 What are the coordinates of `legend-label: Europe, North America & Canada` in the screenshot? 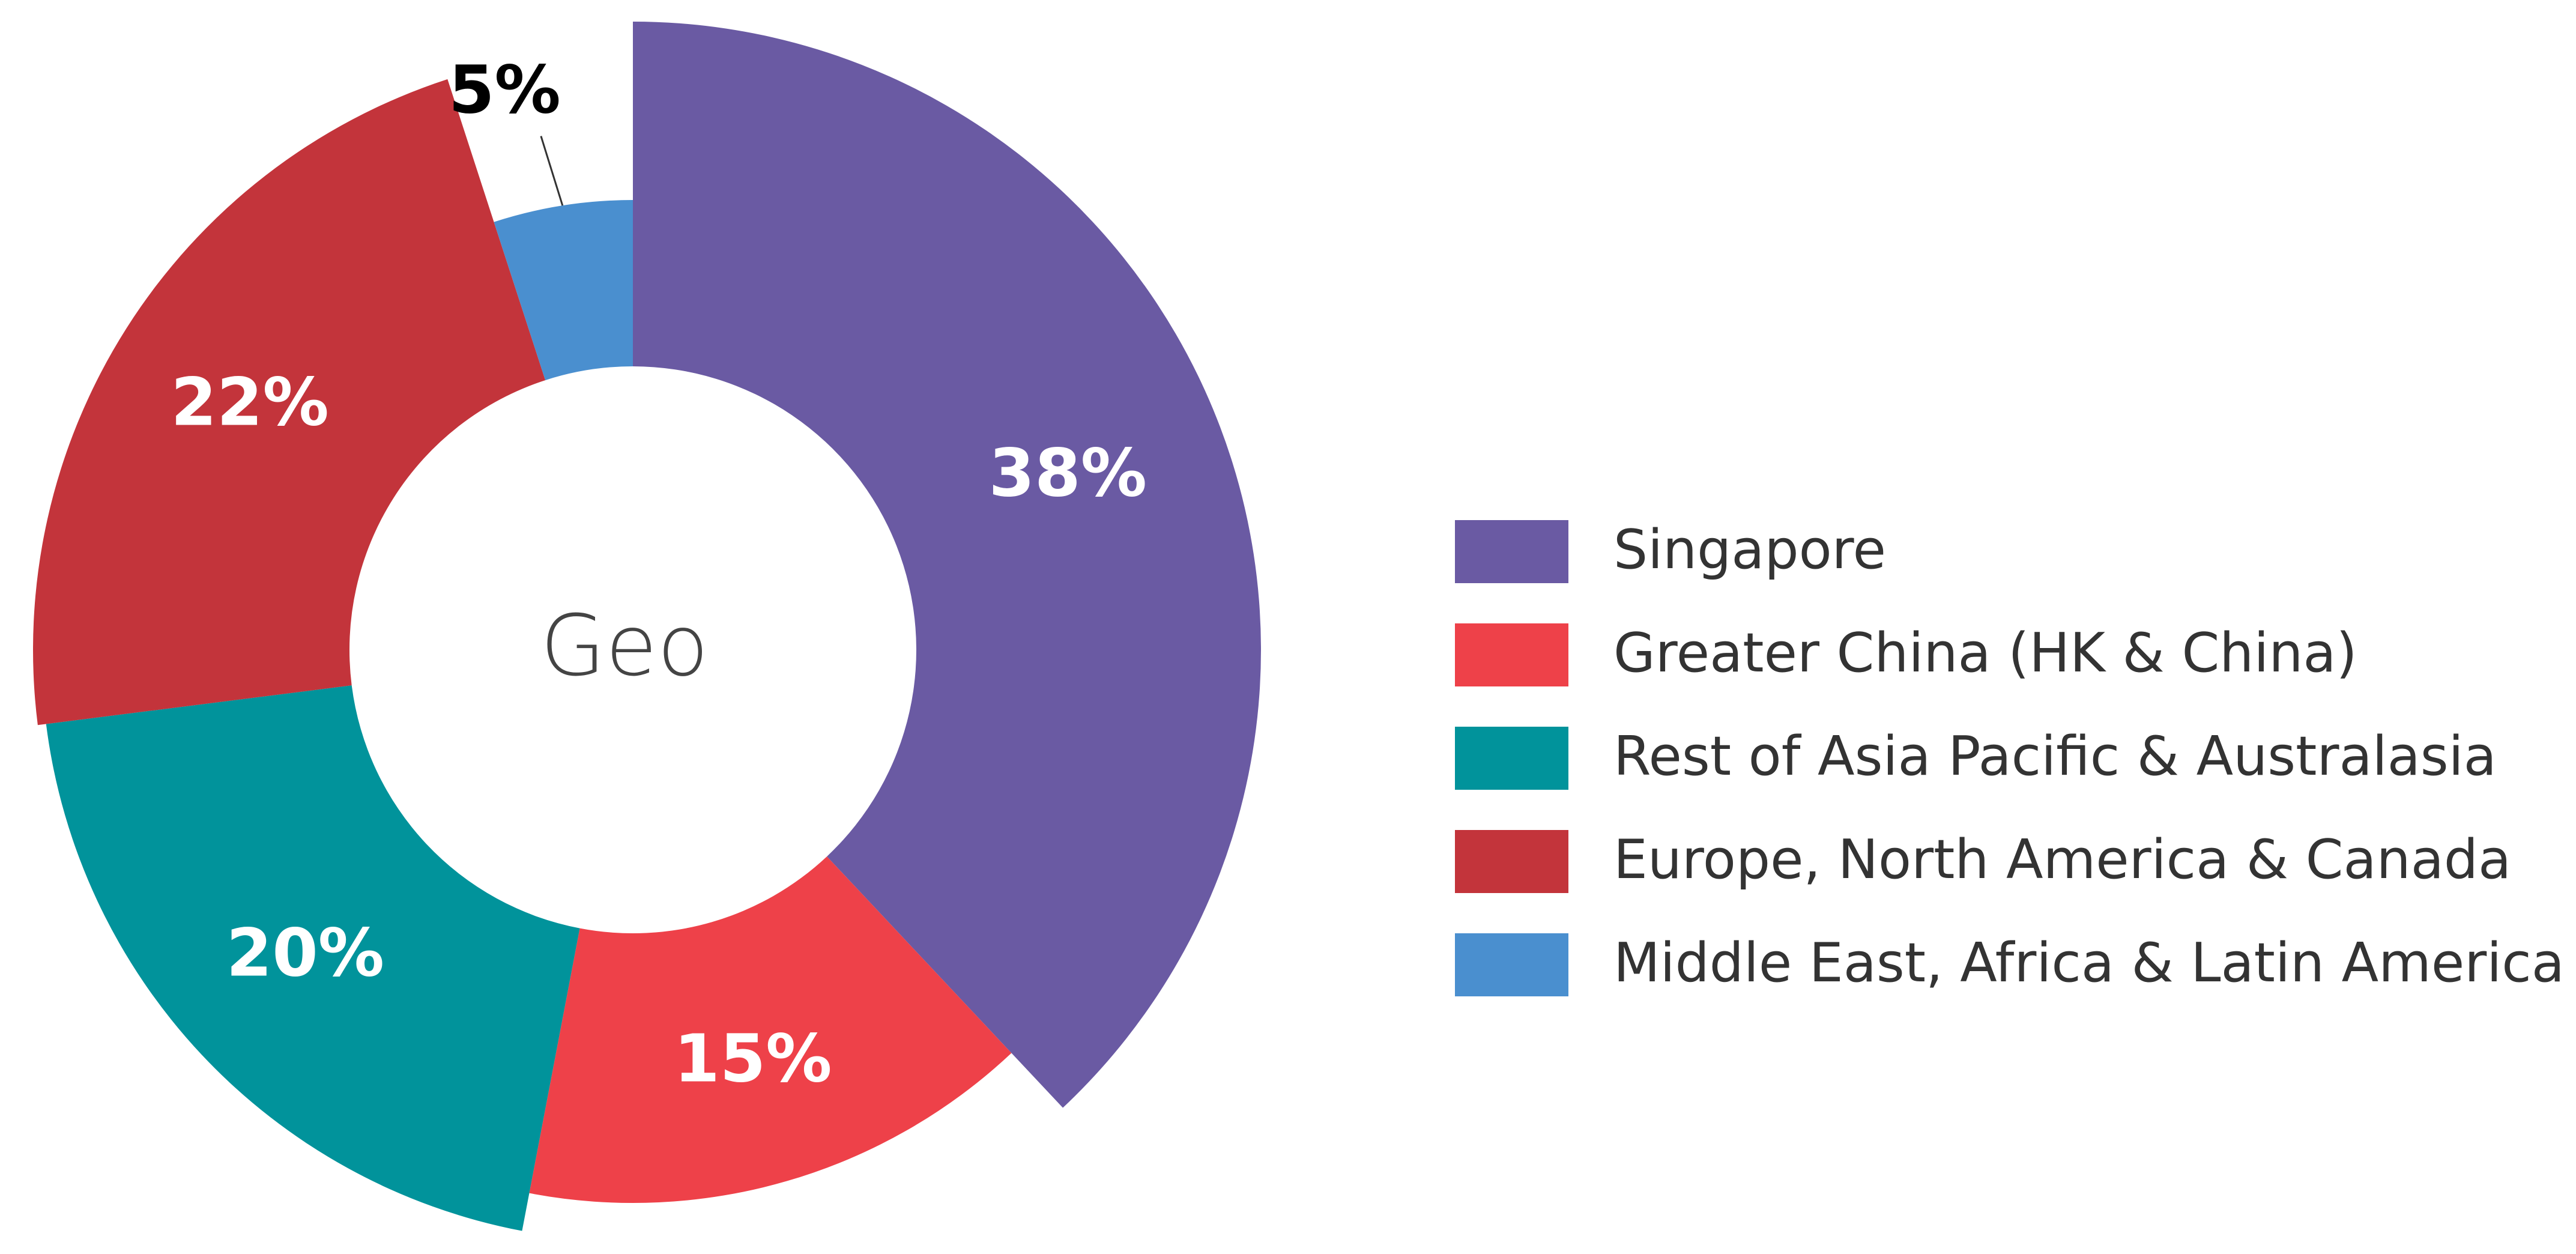 It's located at (2062, 859).